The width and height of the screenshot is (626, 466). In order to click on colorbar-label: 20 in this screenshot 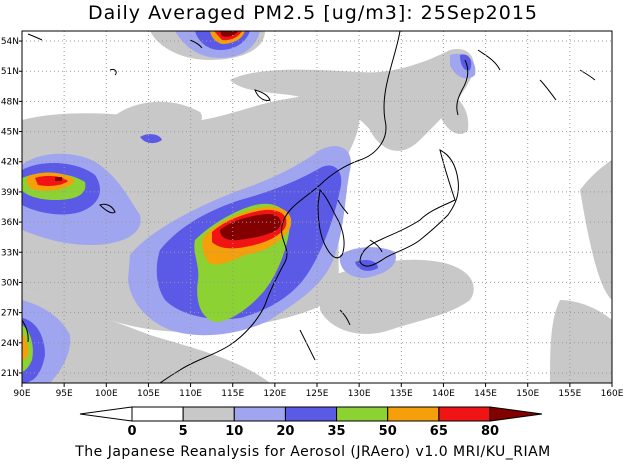, I will do `click(285, 431)`.